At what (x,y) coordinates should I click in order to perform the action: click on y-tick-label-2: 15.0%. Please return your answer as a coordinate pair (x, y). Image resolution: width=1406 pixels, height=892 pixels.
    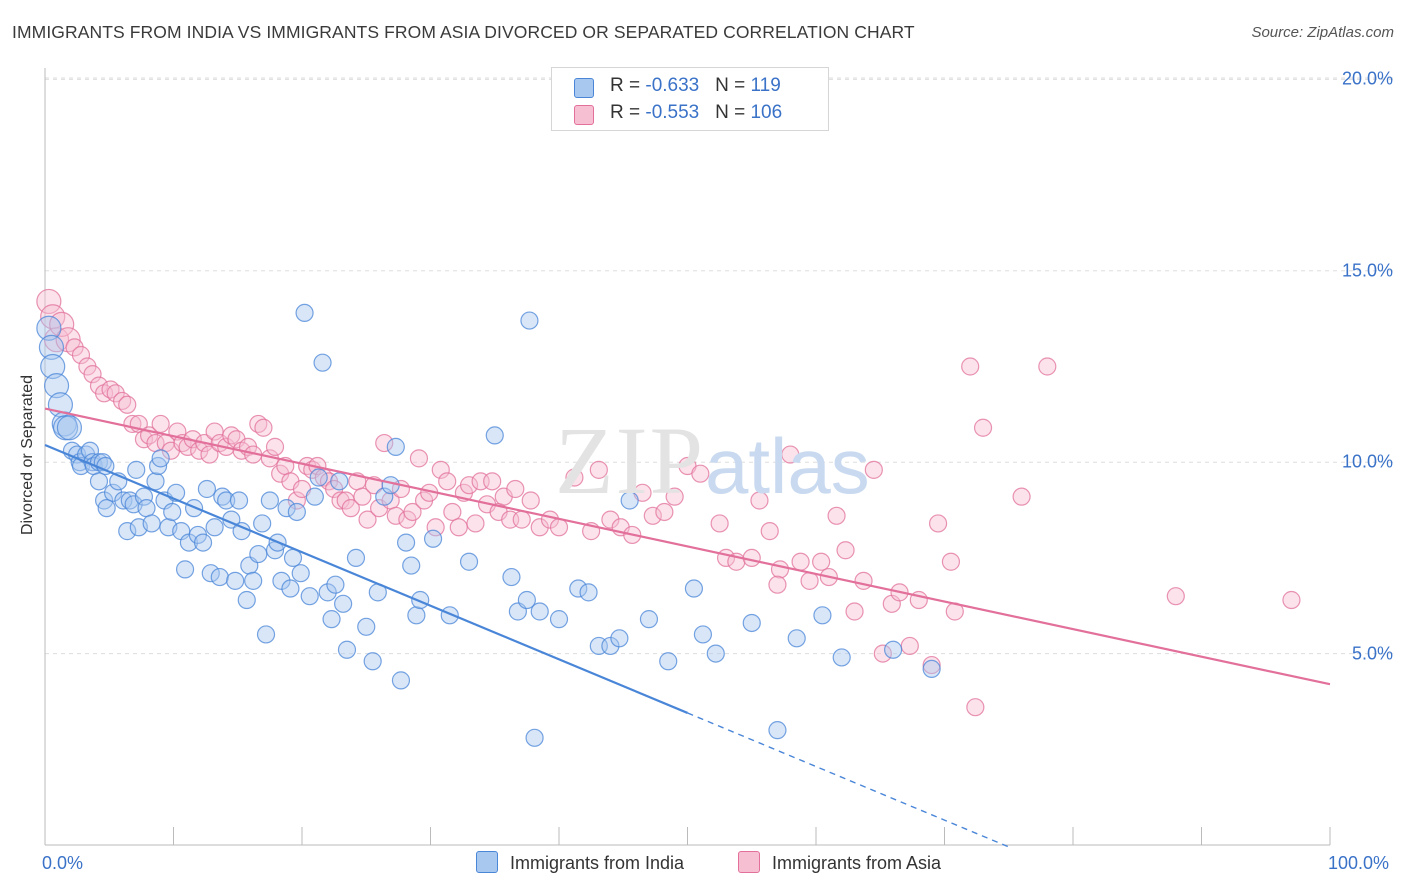
    Looking at the image, I should click on (1367, 270).